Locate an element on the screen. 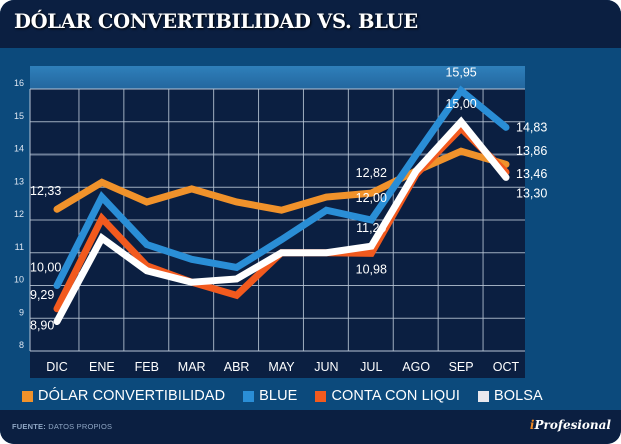 This screenshot has height=444, width=621. legend-swatch-blue is located at coordinates (249, 396).